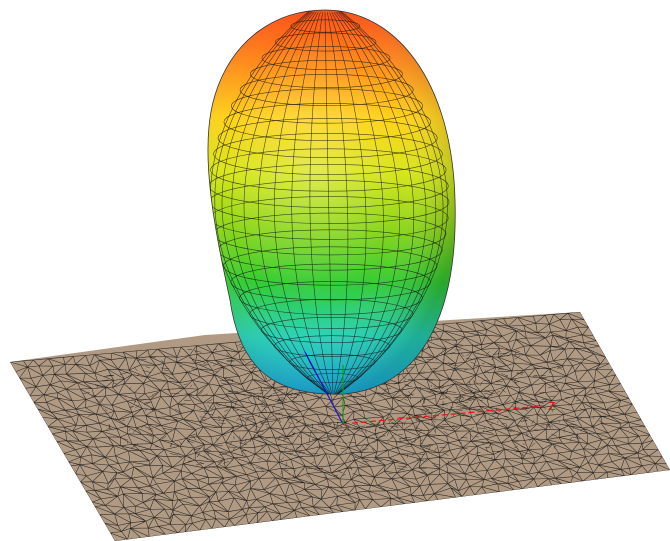 Image resolution: width=670 pixels, height=541 pixels. Describe the element at coordinates (430, 388) in the screenshot. I see `coordinate-axes: Z` at that location.